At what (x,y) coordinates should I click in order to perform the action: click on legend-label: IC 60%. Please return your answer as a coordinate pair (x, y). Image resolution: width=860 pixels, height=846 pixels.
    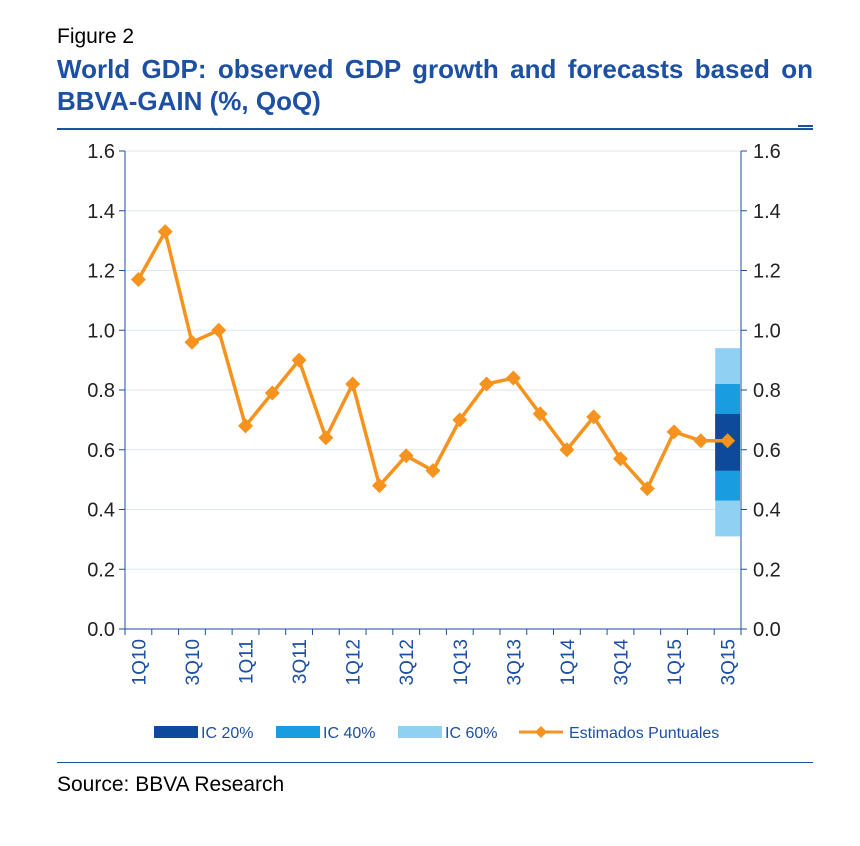
    Looking at the image, I should click on (471, 733).